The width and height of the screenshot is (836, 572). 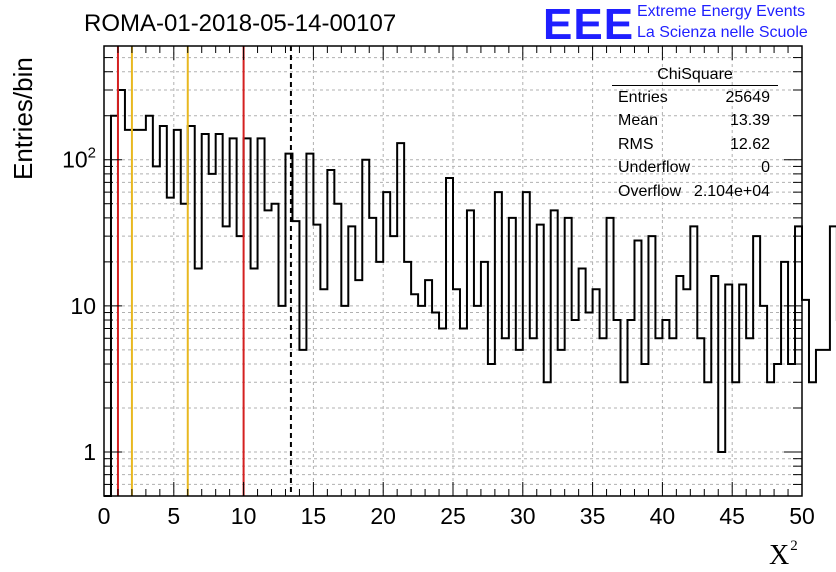 I want to click on x-tick-label: 45, so click(x=732, y=516).